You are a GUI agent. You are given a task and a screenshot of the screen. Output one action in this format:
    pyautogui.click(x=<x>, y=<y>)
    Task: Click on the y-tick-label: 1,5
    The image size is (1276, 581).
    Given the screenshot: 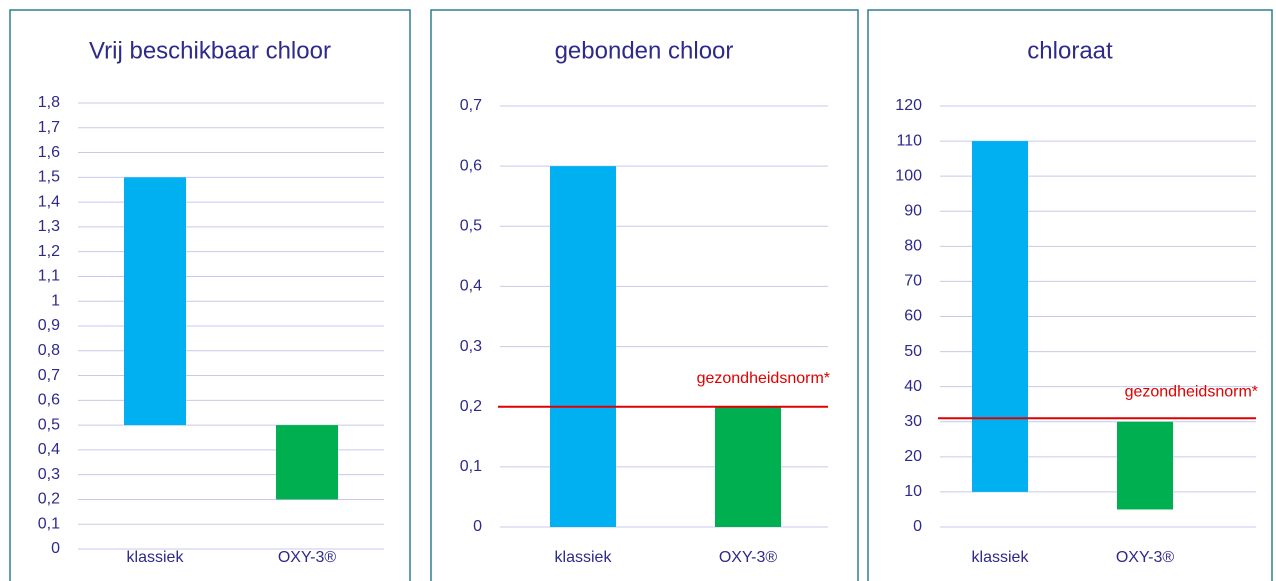 What is the action you would take?
    pyautogui.click(x=49, y=177)
    